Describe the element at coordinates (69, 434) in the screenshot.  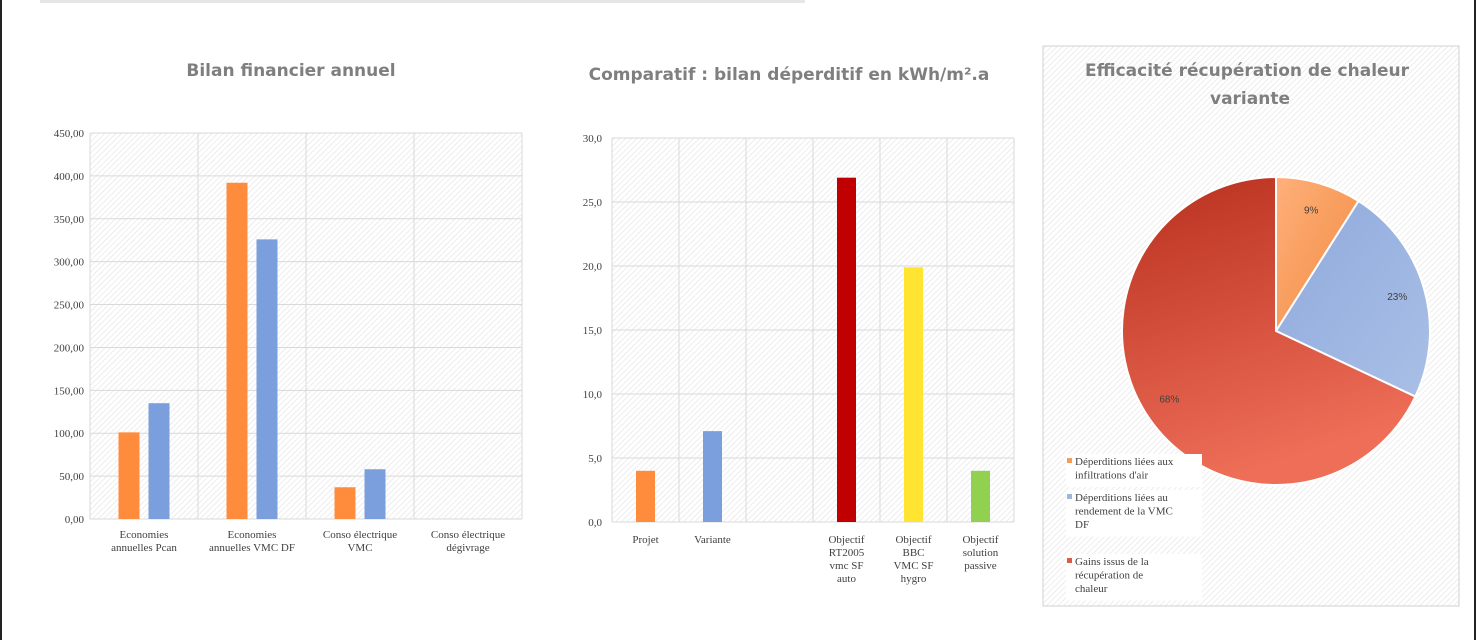
I see `y-tick-label: 100,00` at that location.